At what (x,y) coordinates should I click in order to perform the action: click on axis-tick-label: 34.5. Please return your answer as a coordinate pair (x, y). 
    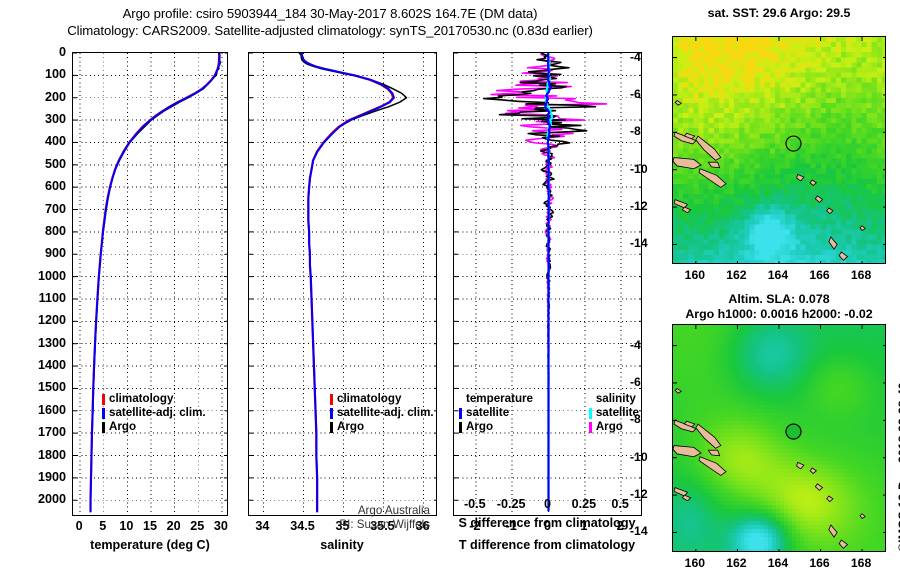
    Looking at the image, I should click on (302, 526).